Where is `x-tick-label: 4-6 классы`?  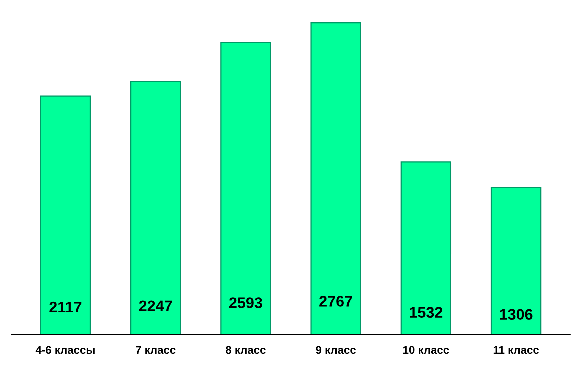
x-tick-label: 4-6 классы is located at coordinates (65, 350).